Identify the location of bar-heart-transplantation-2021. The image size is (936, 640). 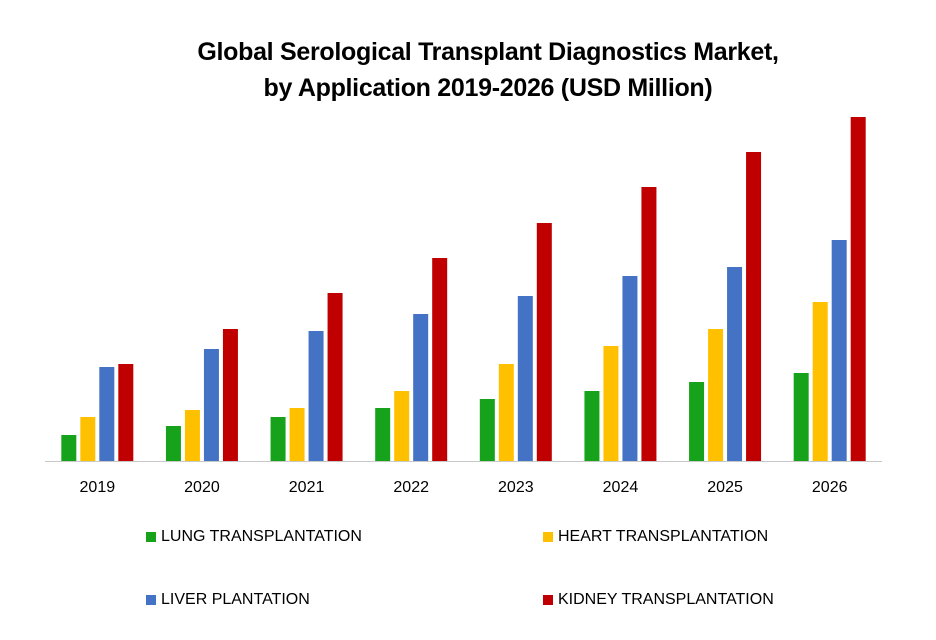
(297, 434).